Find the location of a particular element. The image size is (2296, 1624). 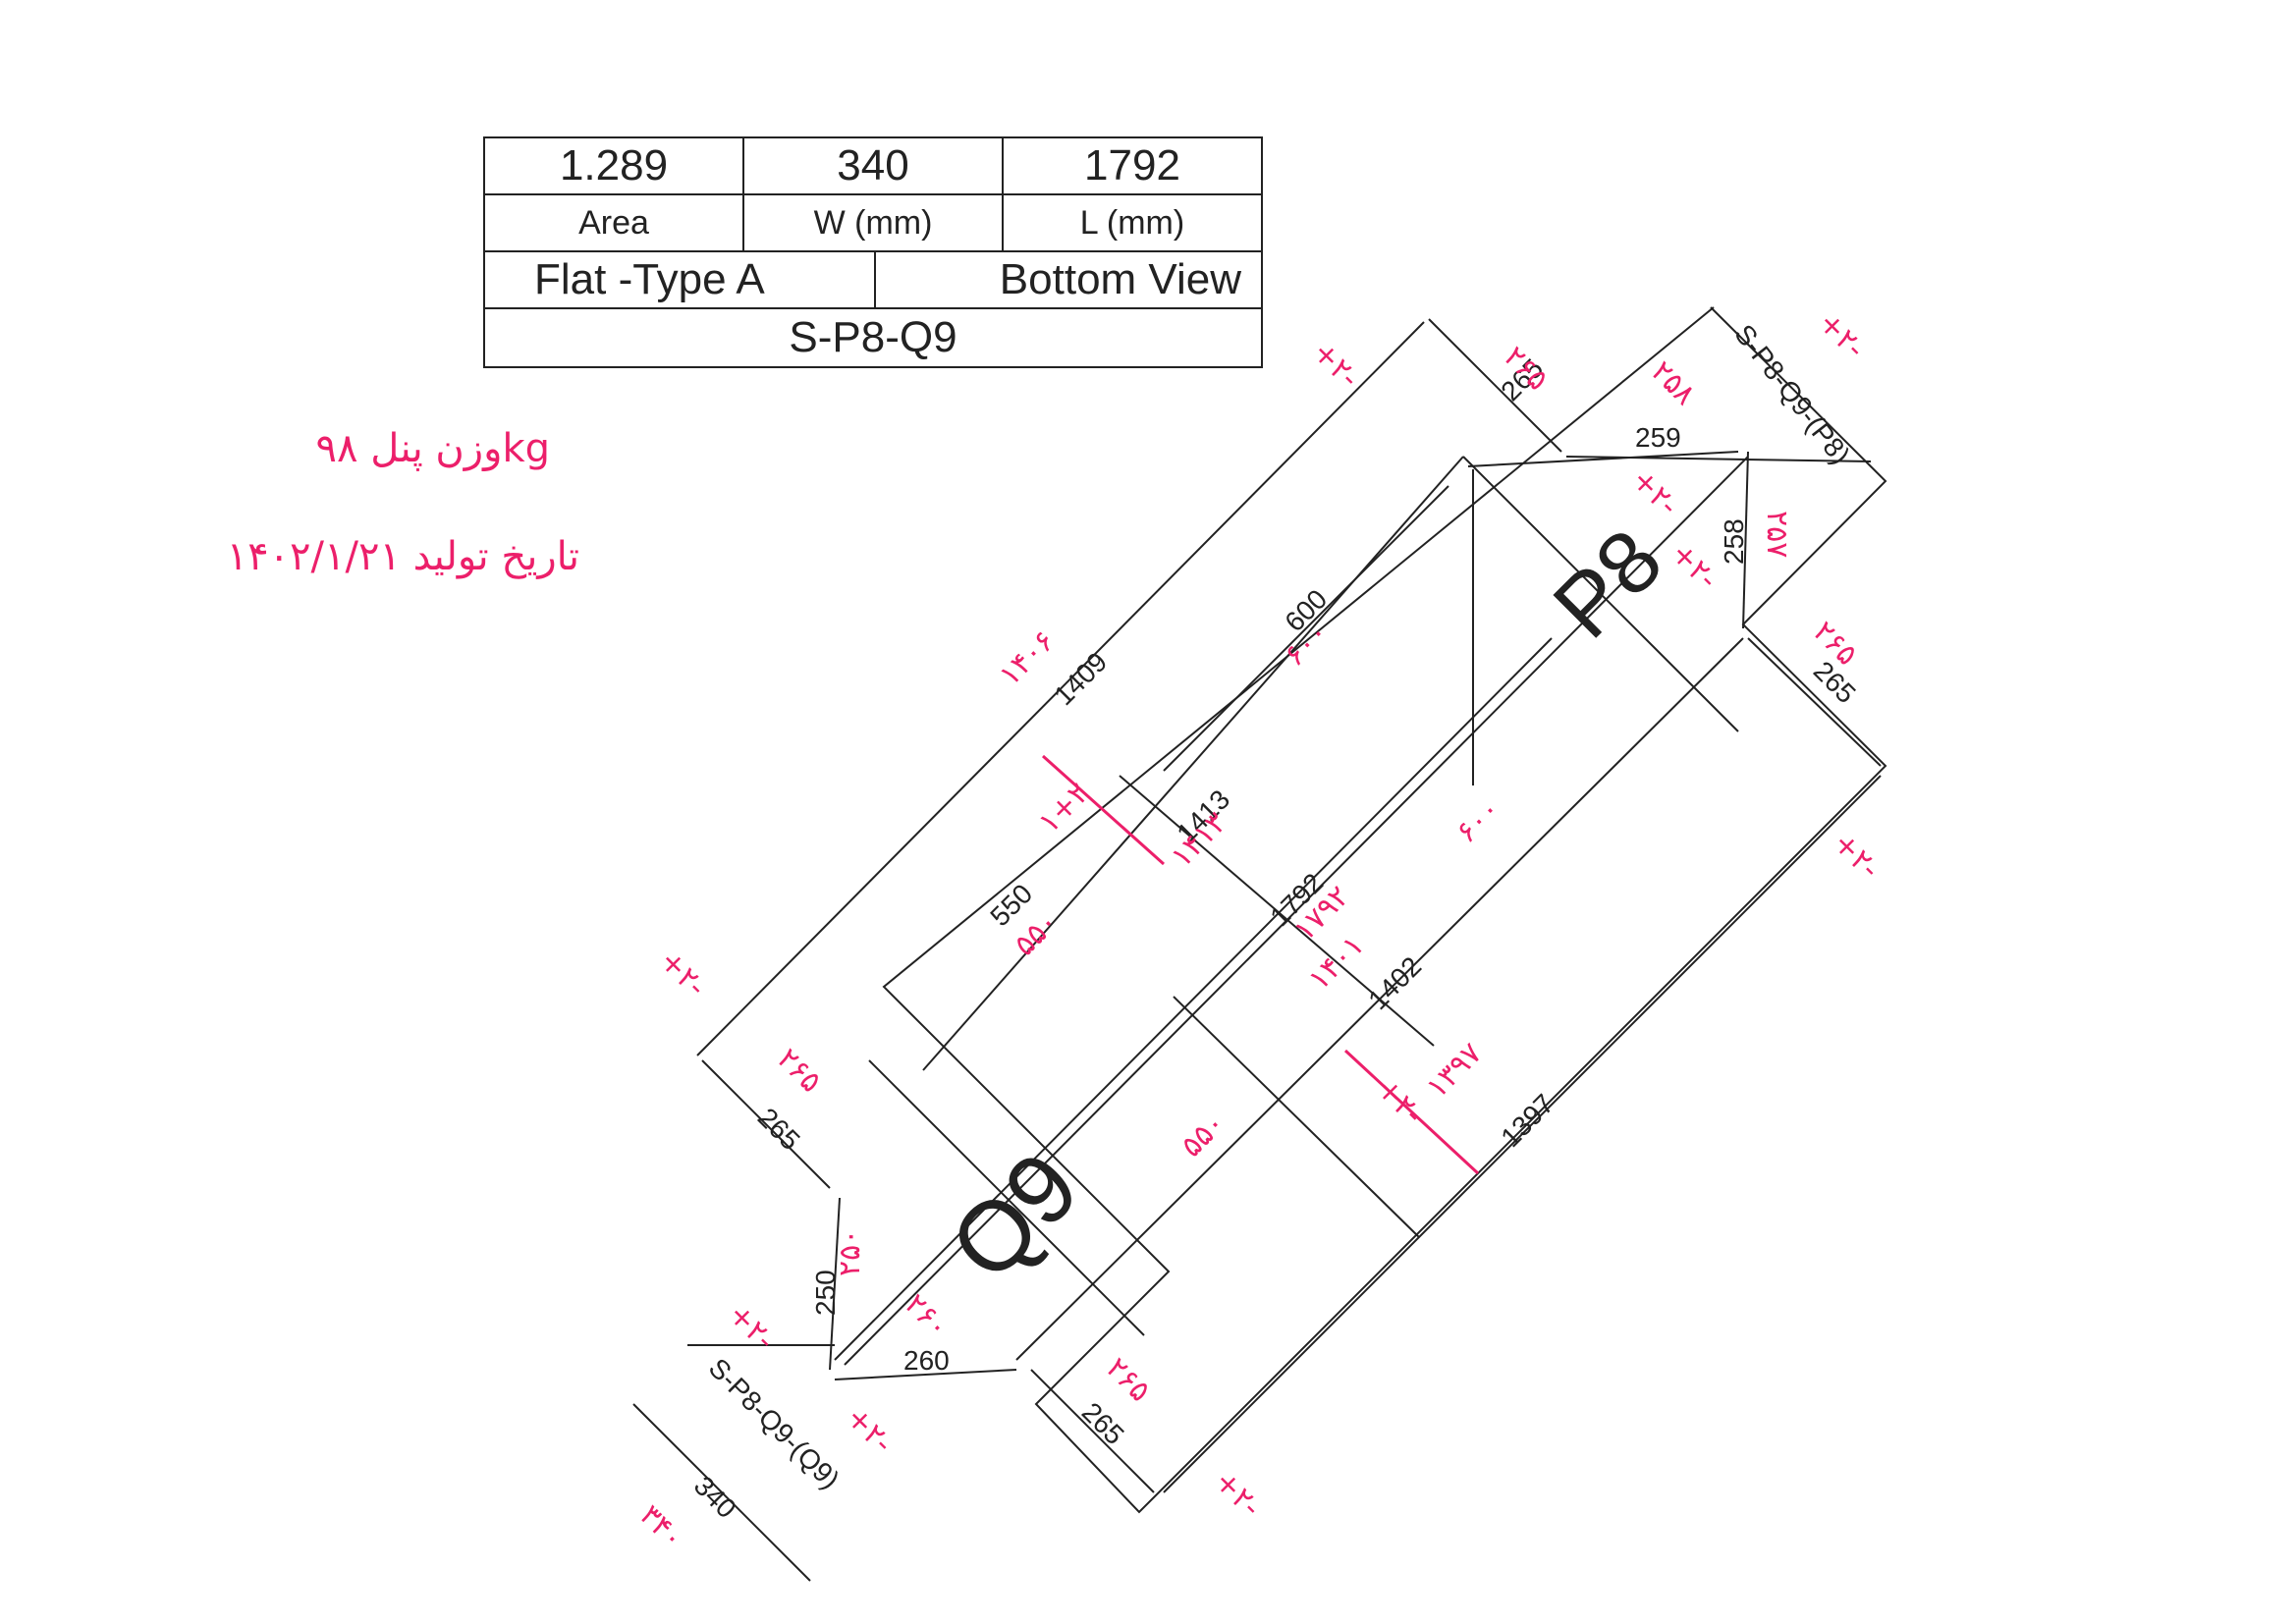

hw-265c: ۲۶۵ is located at coordinates (799, 1071).